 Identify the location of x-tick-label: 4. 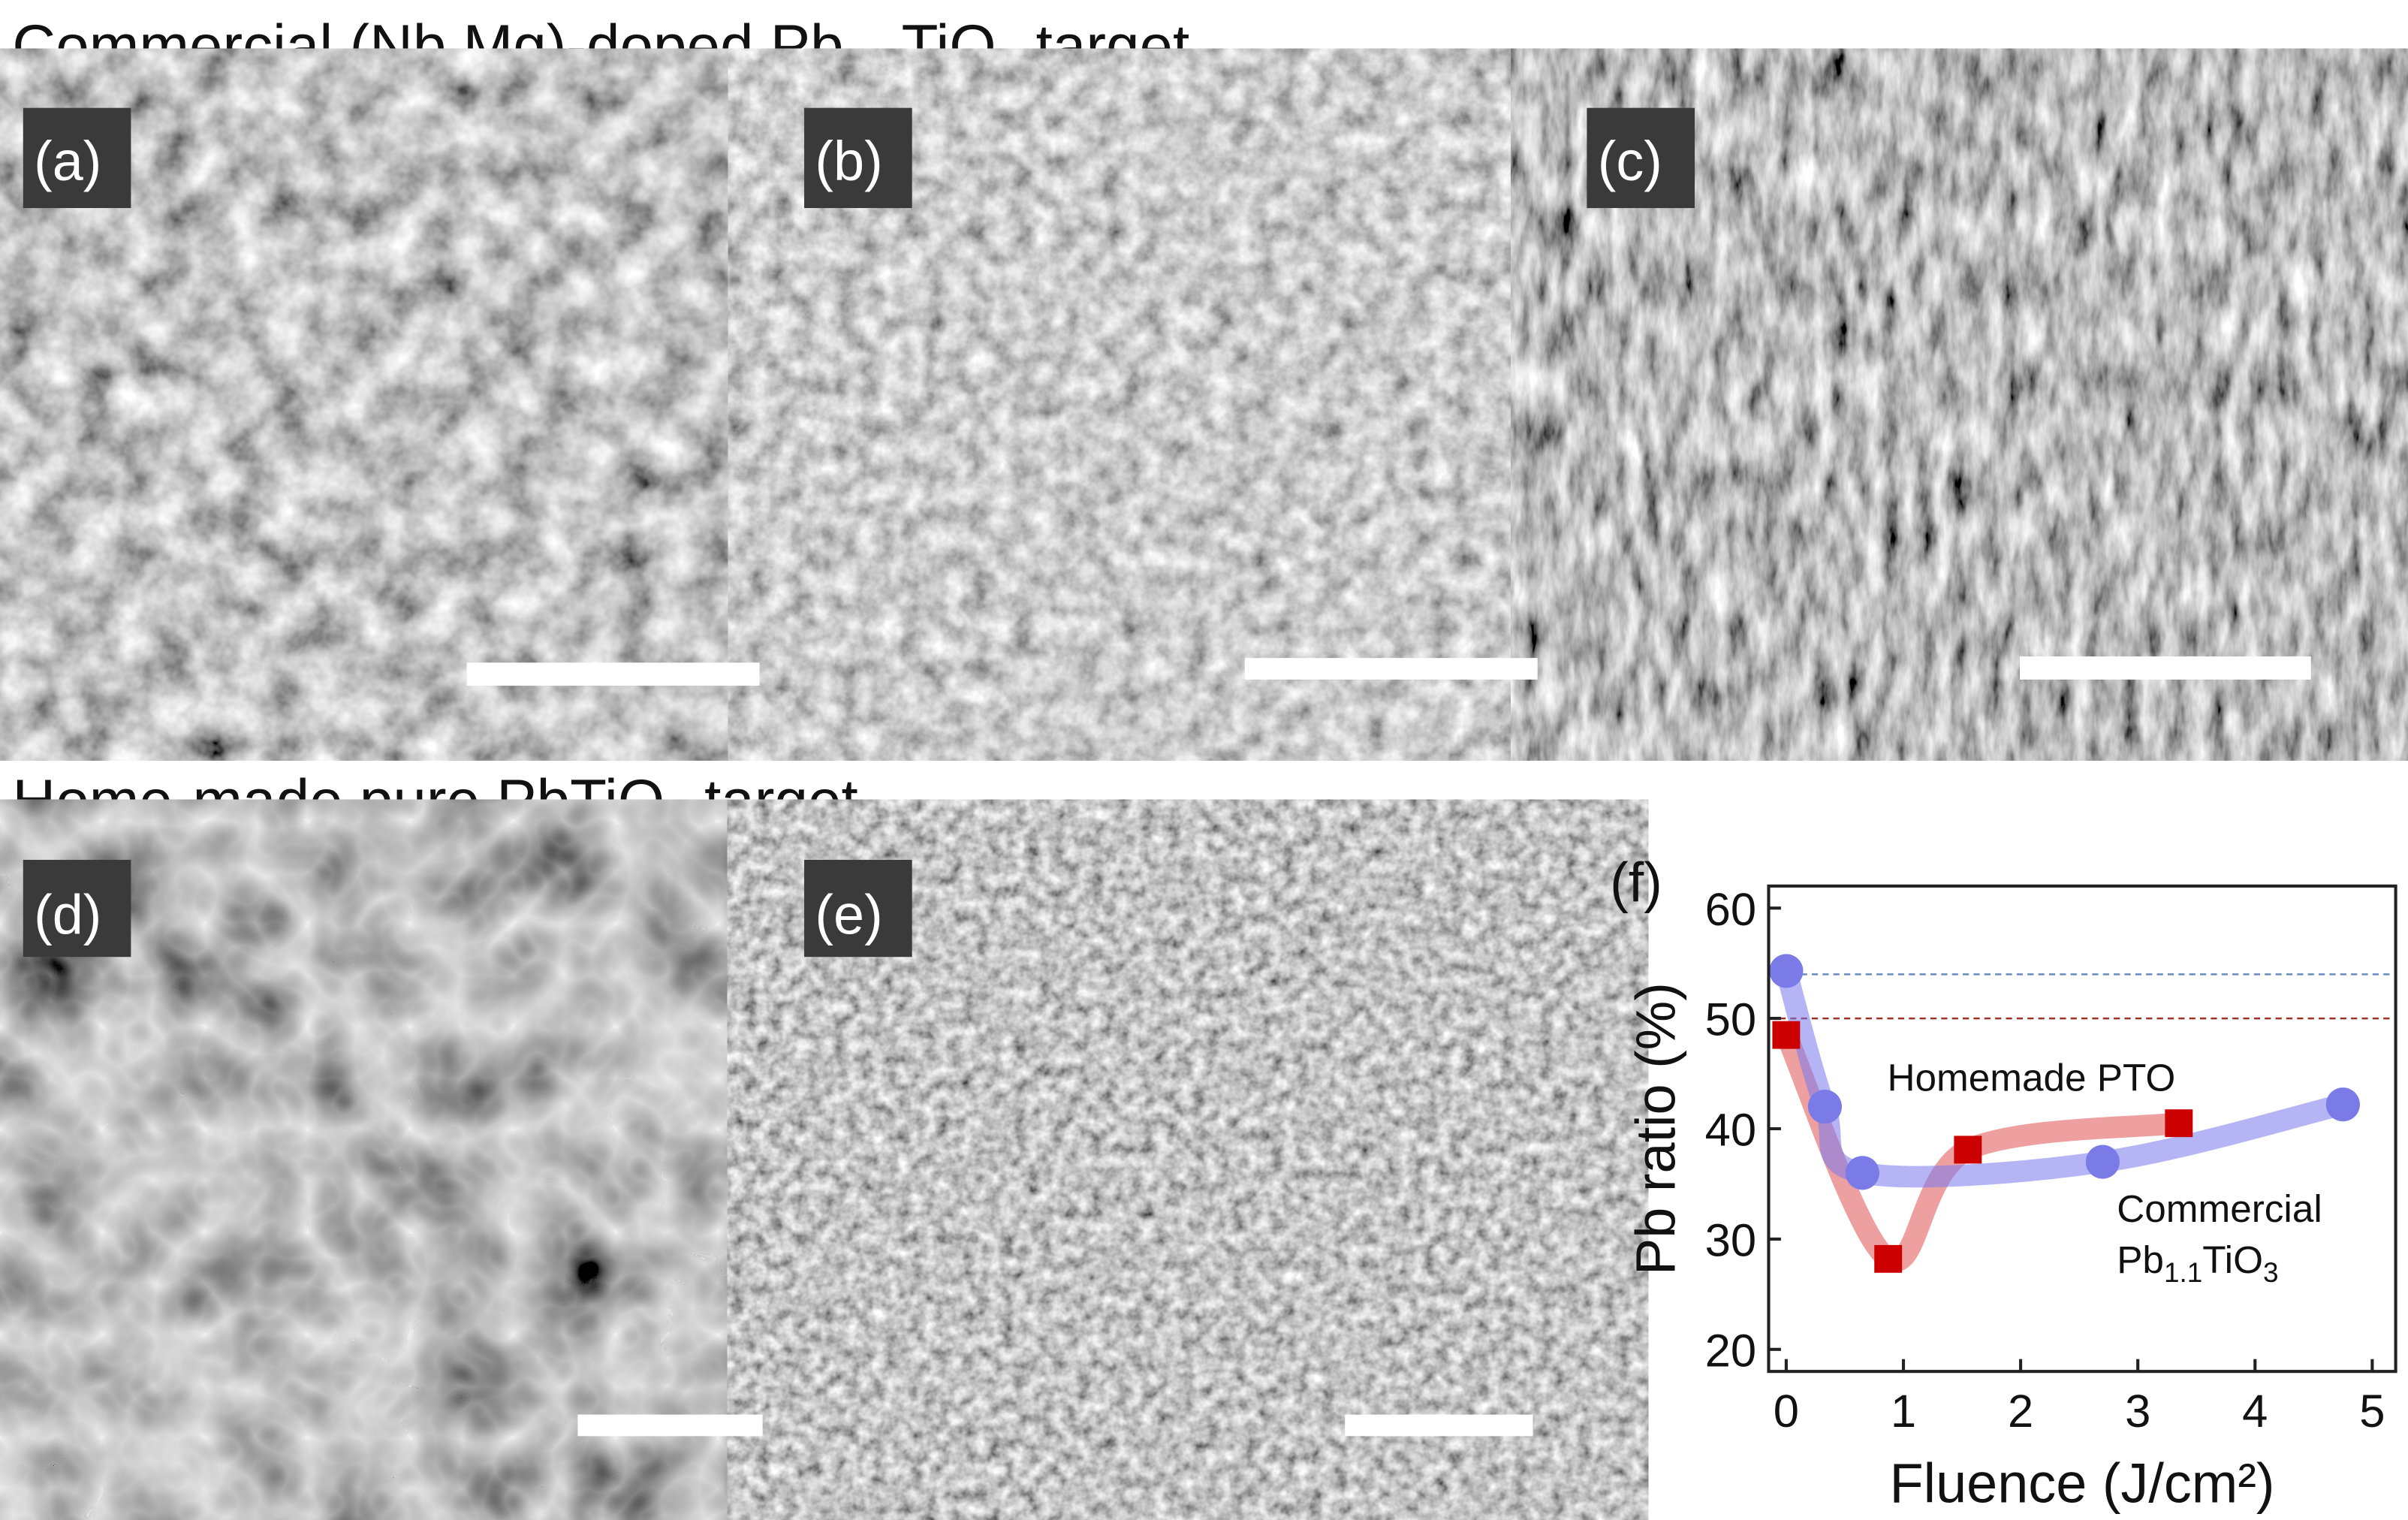
(2255, 1411).